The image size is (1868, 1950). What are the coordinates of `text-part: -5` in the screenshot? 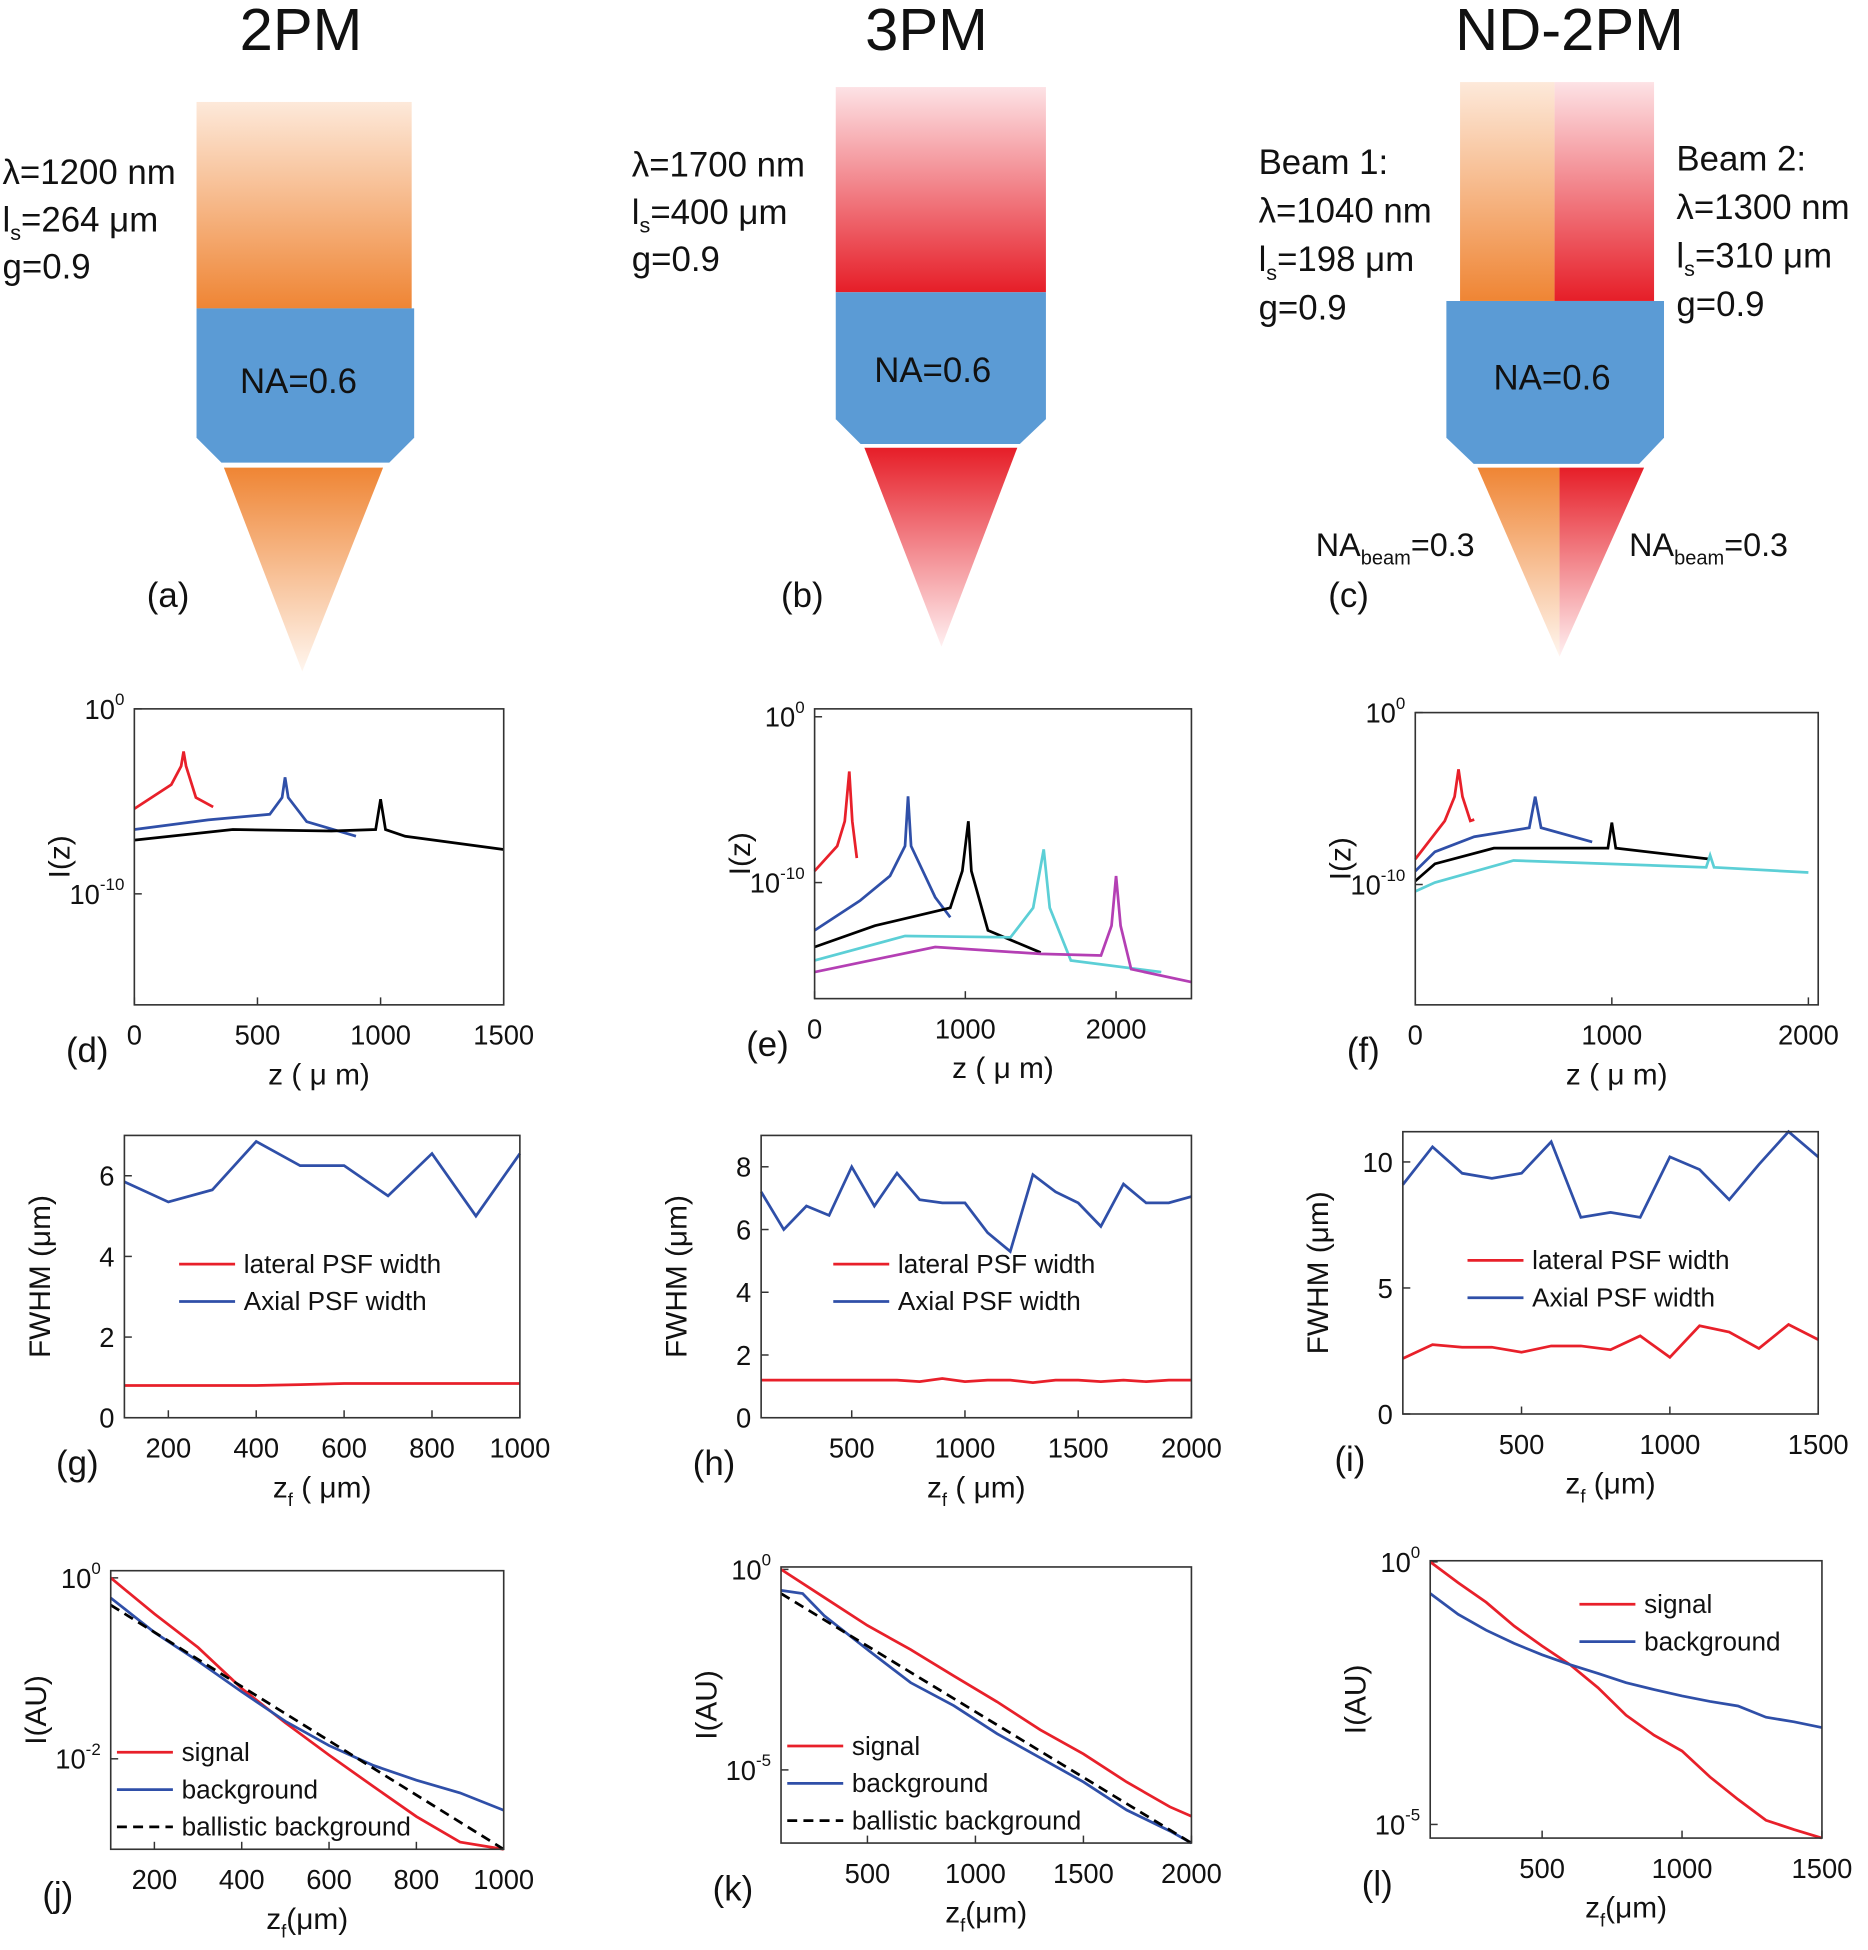 It's located at (1412, 1815).